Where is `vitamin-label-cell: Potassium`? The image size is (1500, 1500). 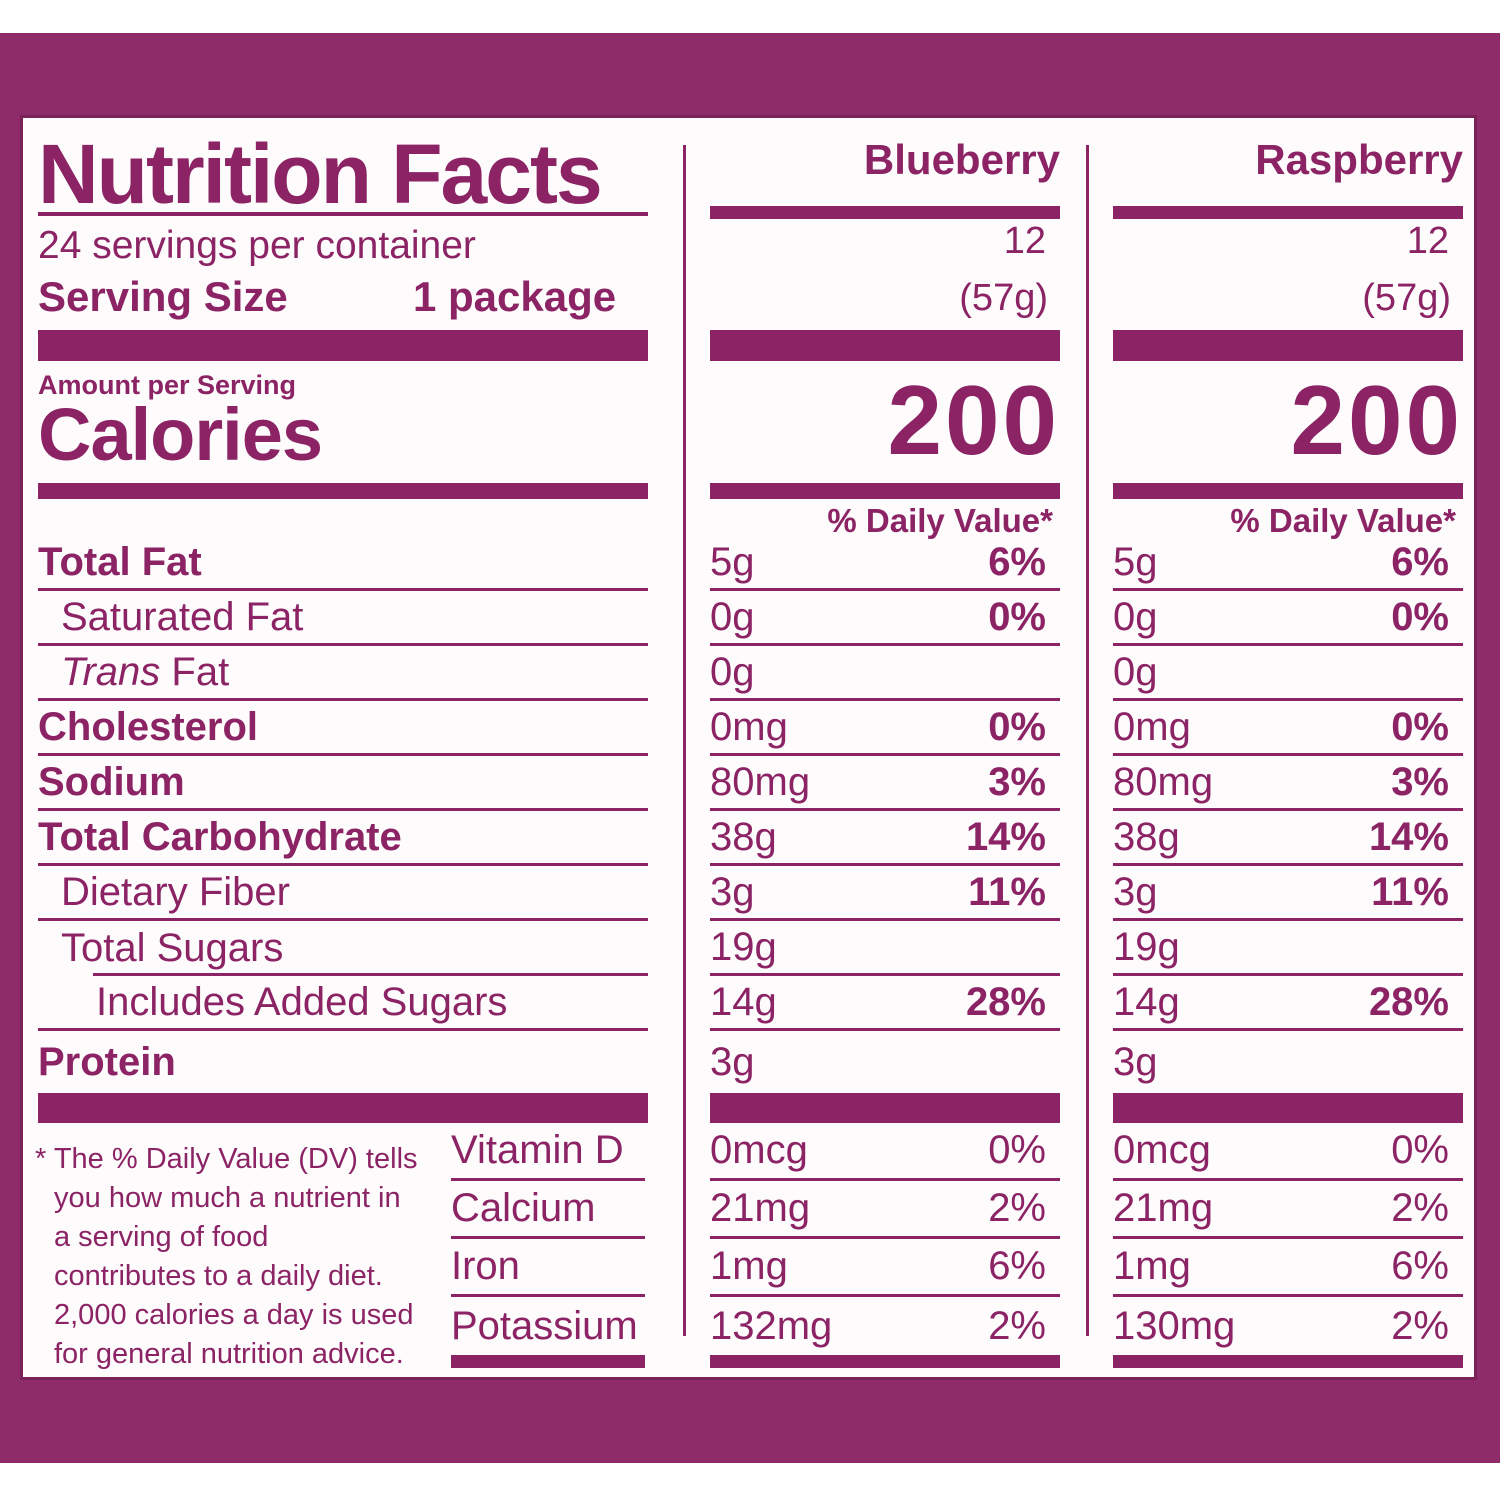 vitamin-label-cell: Potassium is located at coordinates (548, 1326).